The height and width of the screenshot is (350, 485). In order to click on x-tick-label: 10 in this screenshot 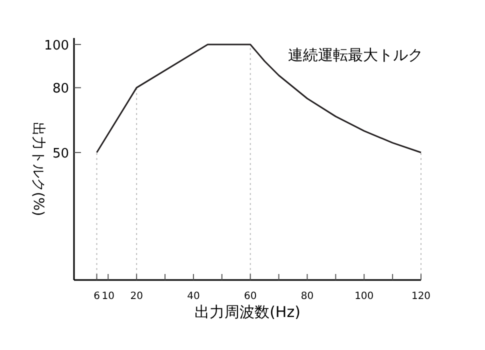, I will do `click(108, 296)`.